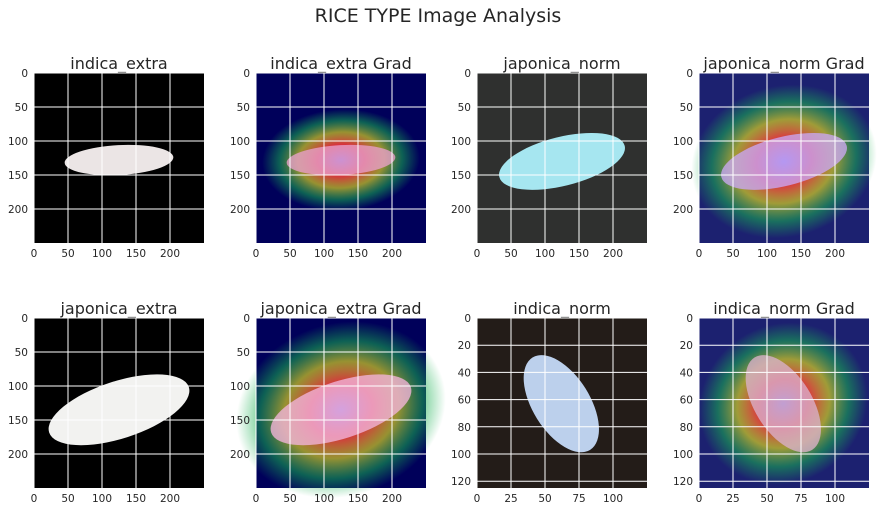  What do you see at coordinates (438, 16) in the screenshot?
I see `figure-title: RICE TYPE Image Analysis` at bounding box center [438, 16].